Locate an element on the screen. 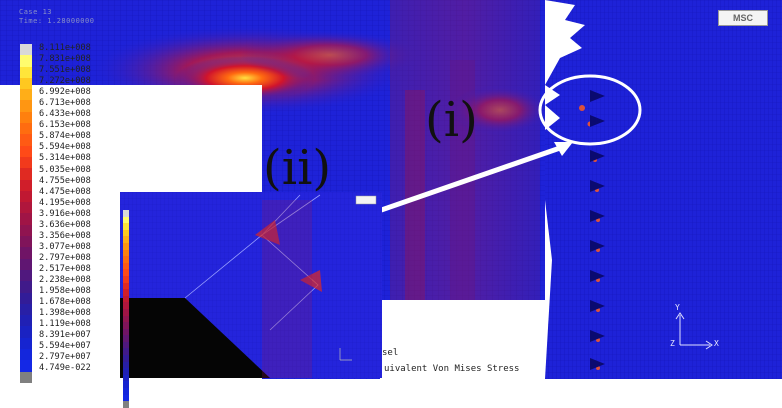 The width and height of the screenshot is (782, 408). legend-value: 3.636e+008 is located at coordinates (65, 224).